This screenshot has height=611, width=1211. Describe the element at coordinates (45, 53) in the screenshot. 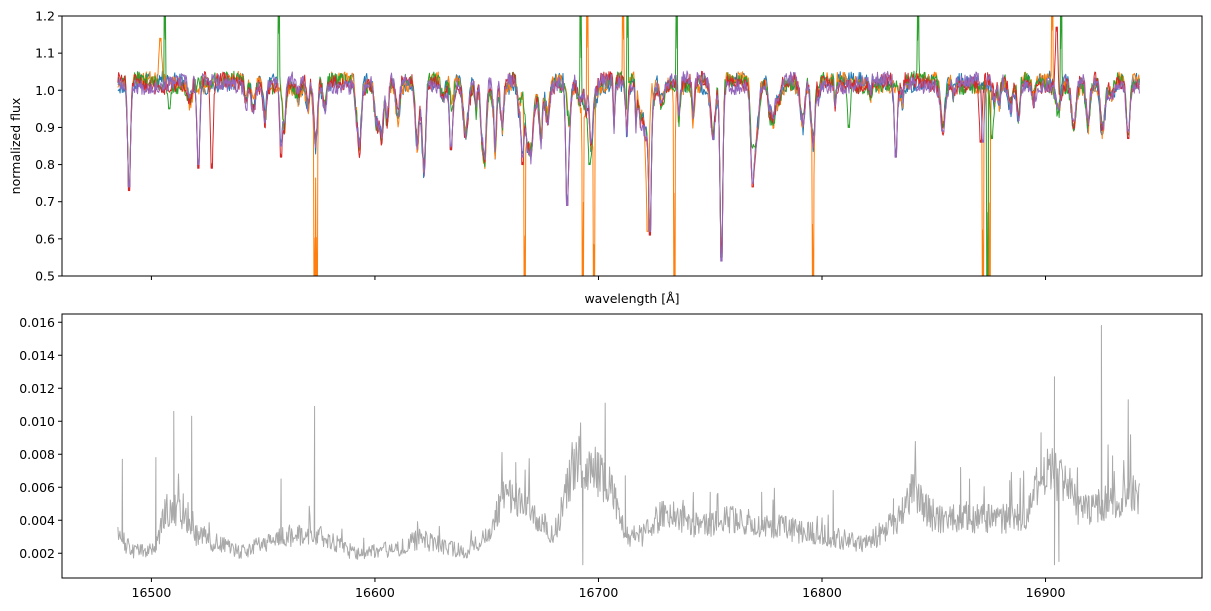

I see `flux-y-tick-label: 1.1` at that location.